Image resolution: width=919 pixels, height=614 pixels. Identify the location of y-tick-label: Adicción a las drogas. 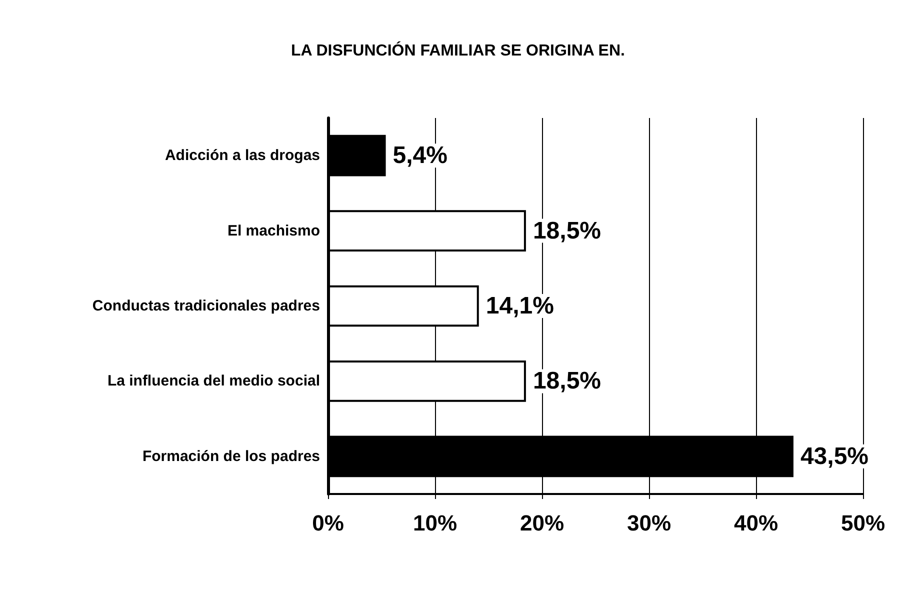
(242, 155).